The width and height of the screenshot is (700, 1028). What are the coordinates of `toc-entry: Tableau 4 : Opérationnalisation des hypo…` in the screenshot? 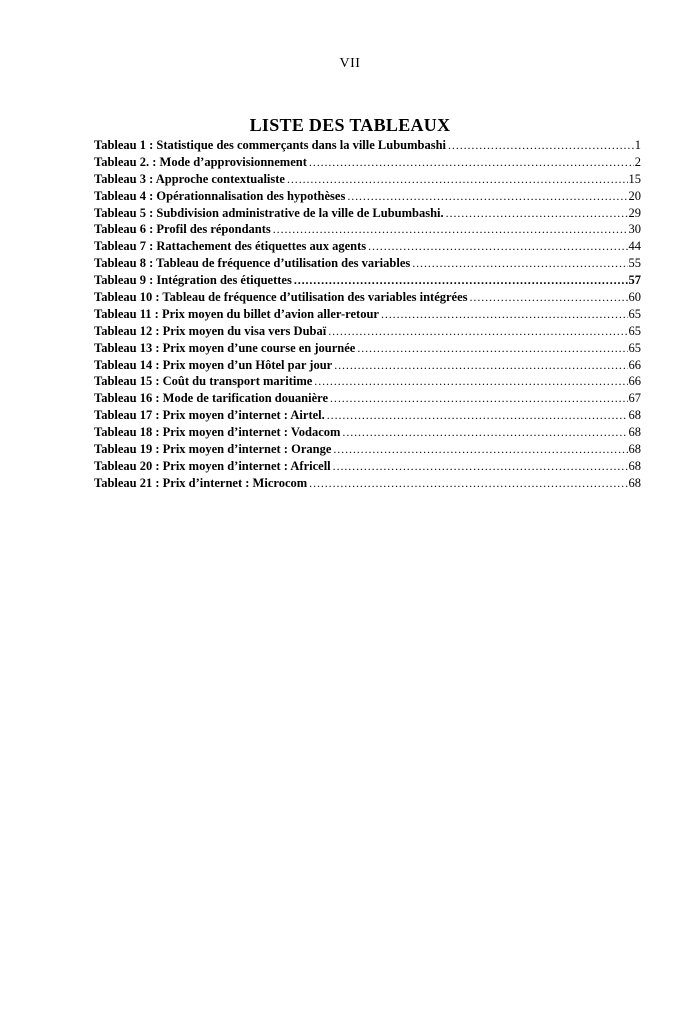 It's located at (367, 196).